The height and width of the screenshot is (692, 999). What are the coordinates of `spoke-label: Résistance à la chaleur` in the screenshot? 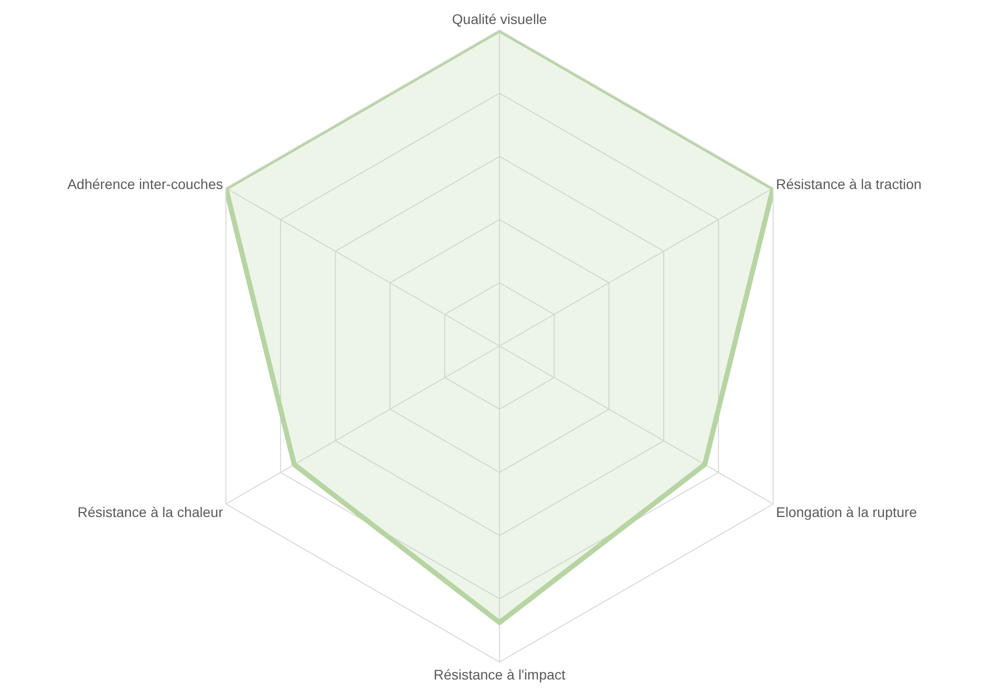 It's located at (150, 512).